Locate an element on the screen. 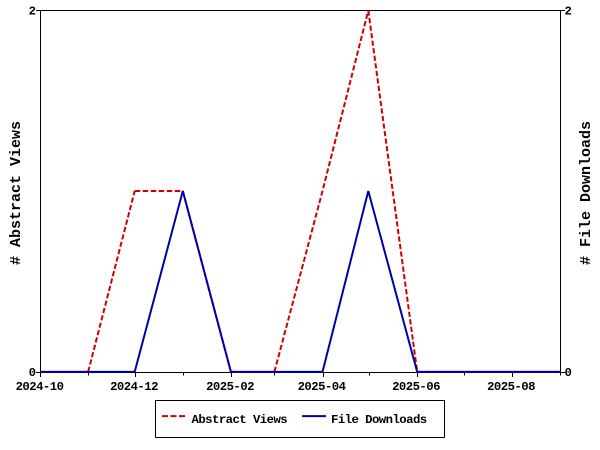  svg-text: 2024-12 is located at coordinates (134, 387).